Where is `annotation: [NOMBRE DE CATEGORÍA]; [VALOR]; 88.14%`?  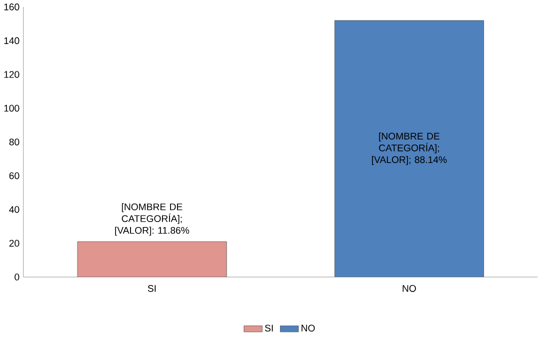 annotation: [NOMBRE DE CATEGORÍA]; [VALOR]; 88.14% is located at coordinates (409, 148).